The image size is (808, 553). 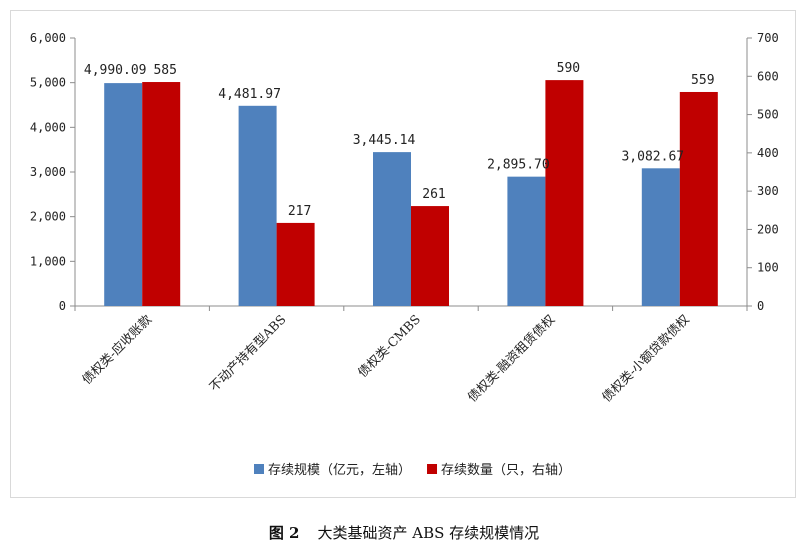 I want to click on y-left-tick-label: 0, so click(x=62, y=306).